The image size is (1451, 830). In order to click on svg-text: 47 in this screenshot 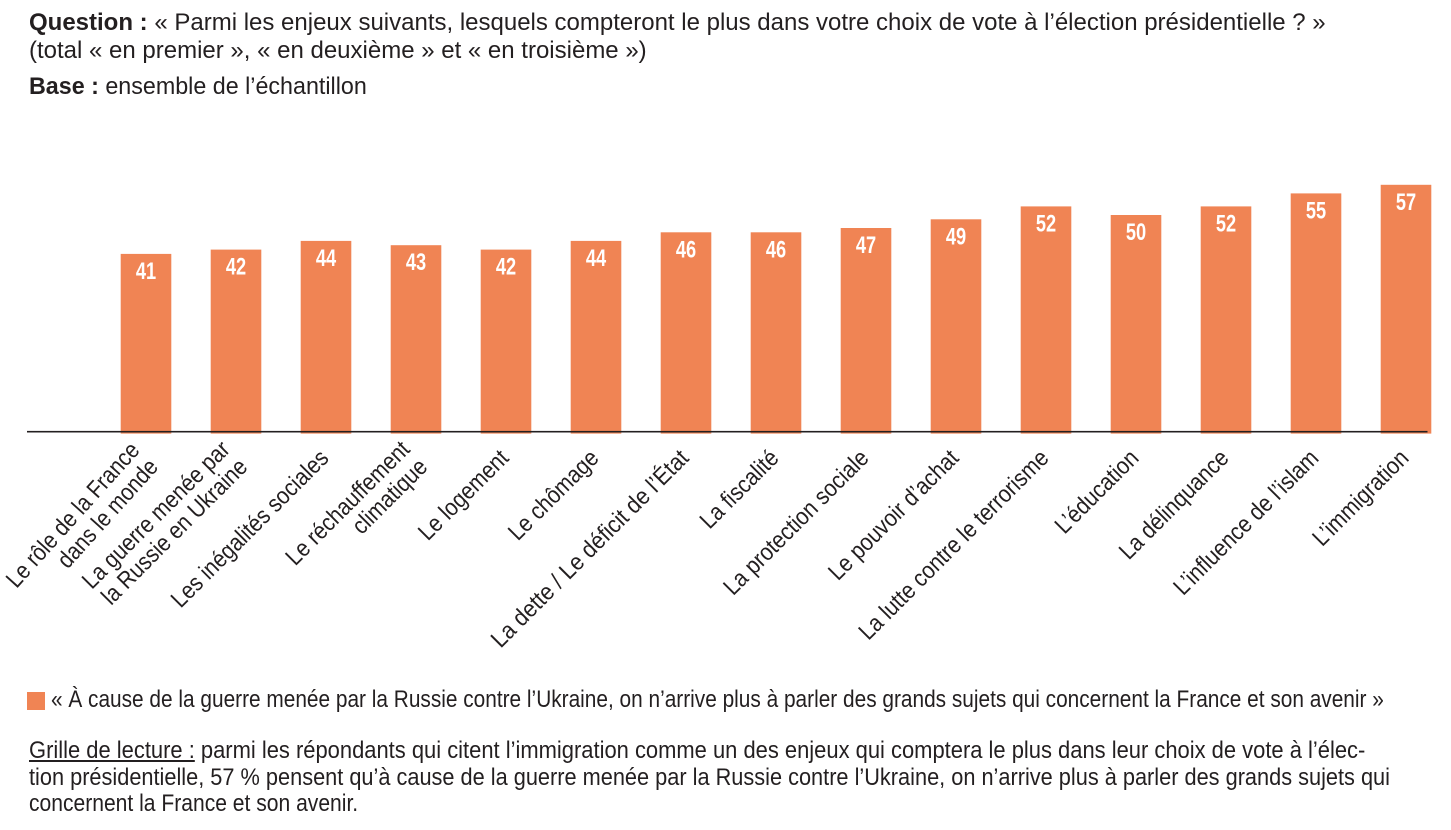, I will do `click(866, 245)`.